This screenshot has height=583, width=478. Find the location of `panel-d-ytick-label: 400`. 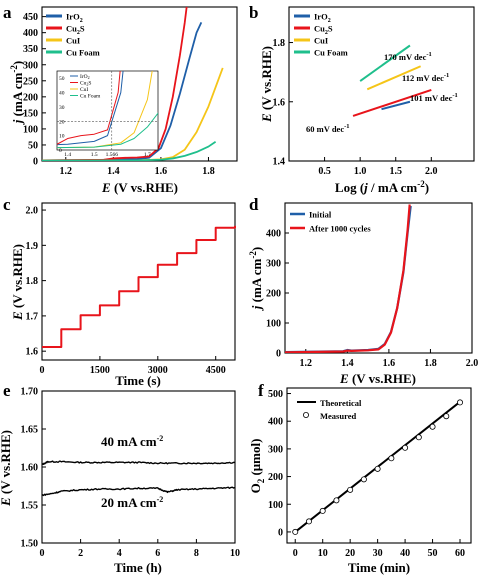

panel-d-ytick-label: 400 is located at coordinates (273, 234).